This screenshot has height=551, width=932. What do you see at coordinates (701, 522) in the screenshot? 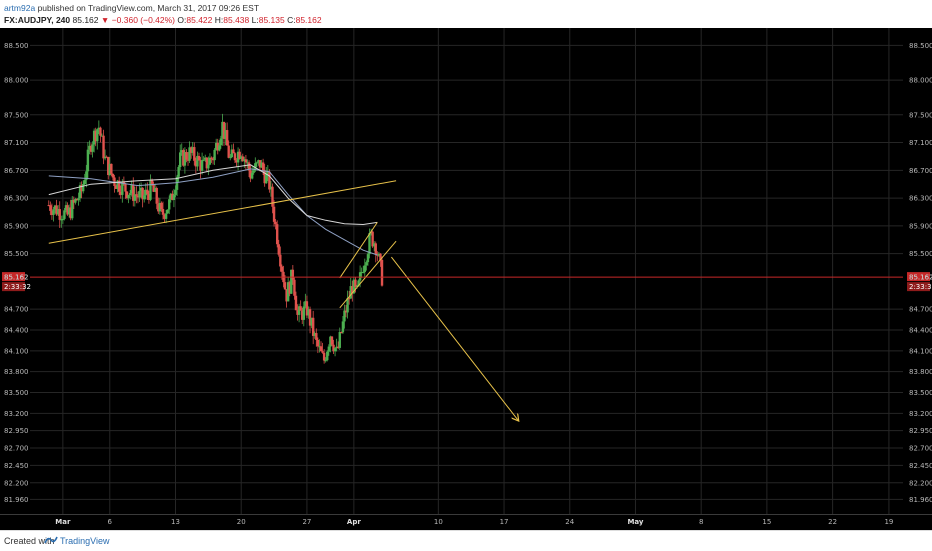
I see `x-tick-label: 8` at bounding box center [701, 522].